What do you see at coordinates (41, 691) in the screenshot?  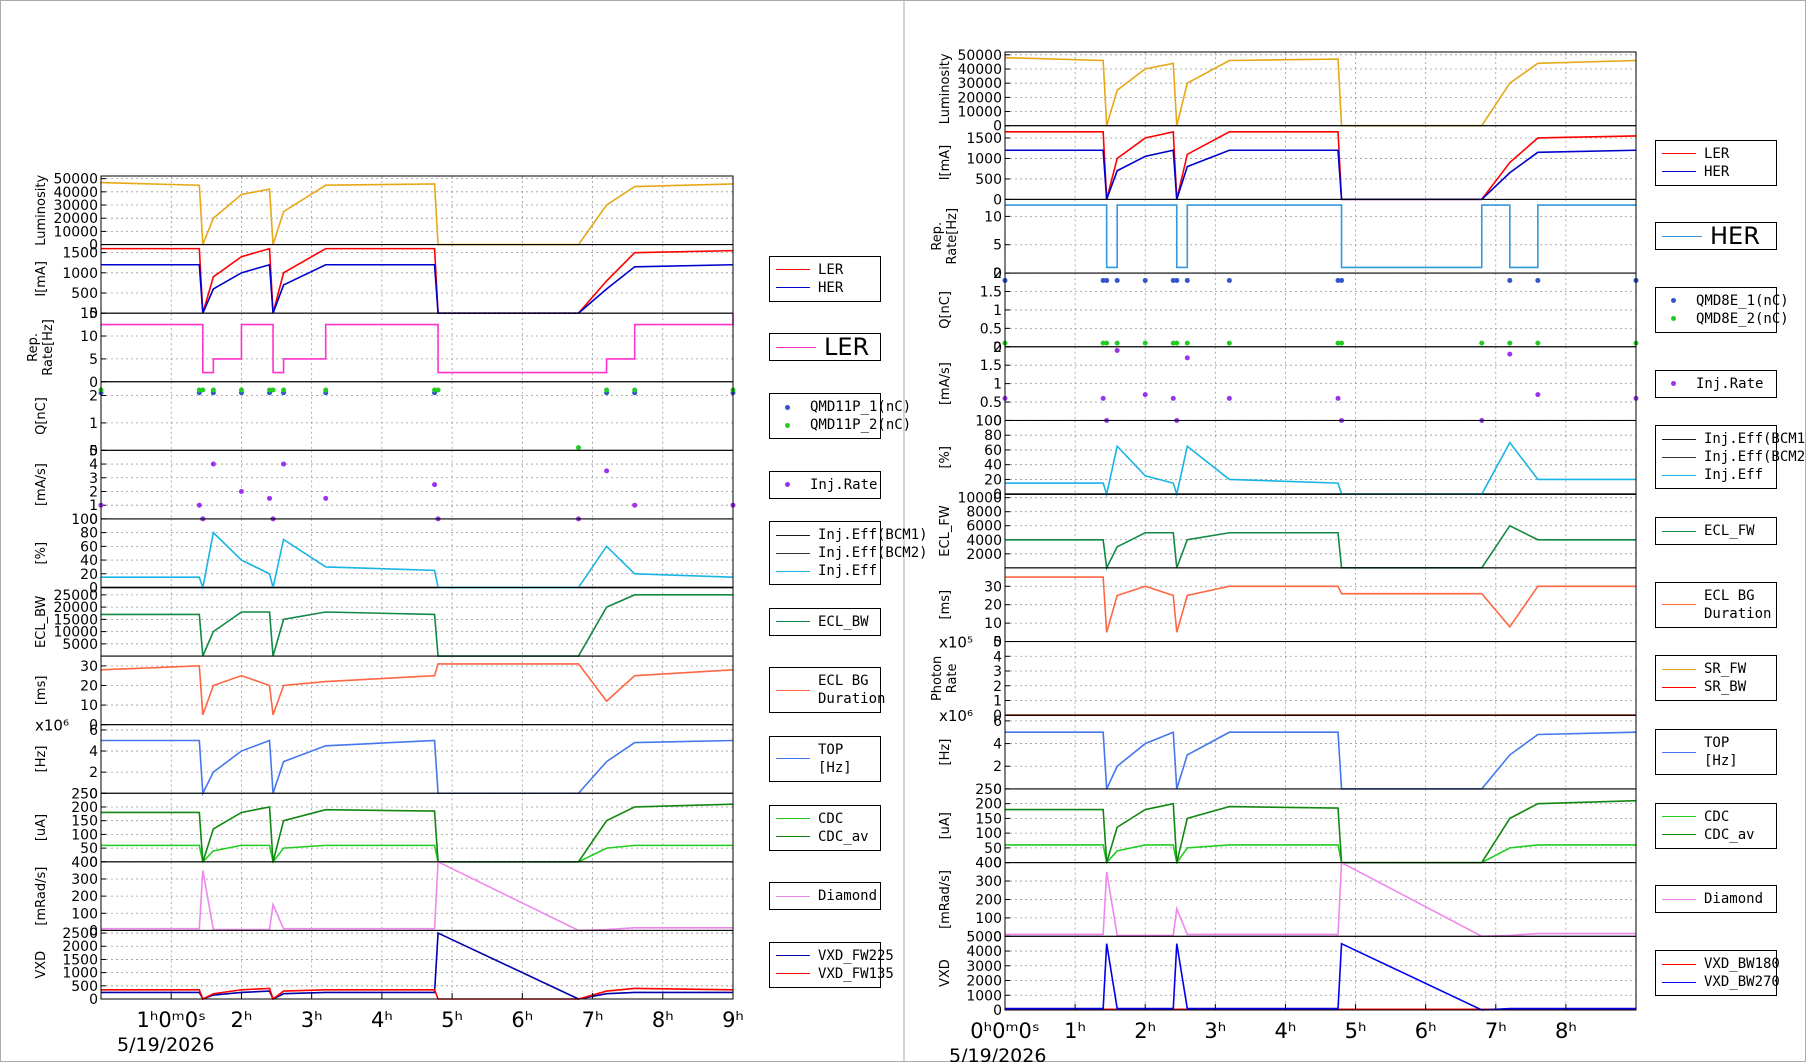 I see `y-axis-label: [ms]` at bounding box center [41, 691].